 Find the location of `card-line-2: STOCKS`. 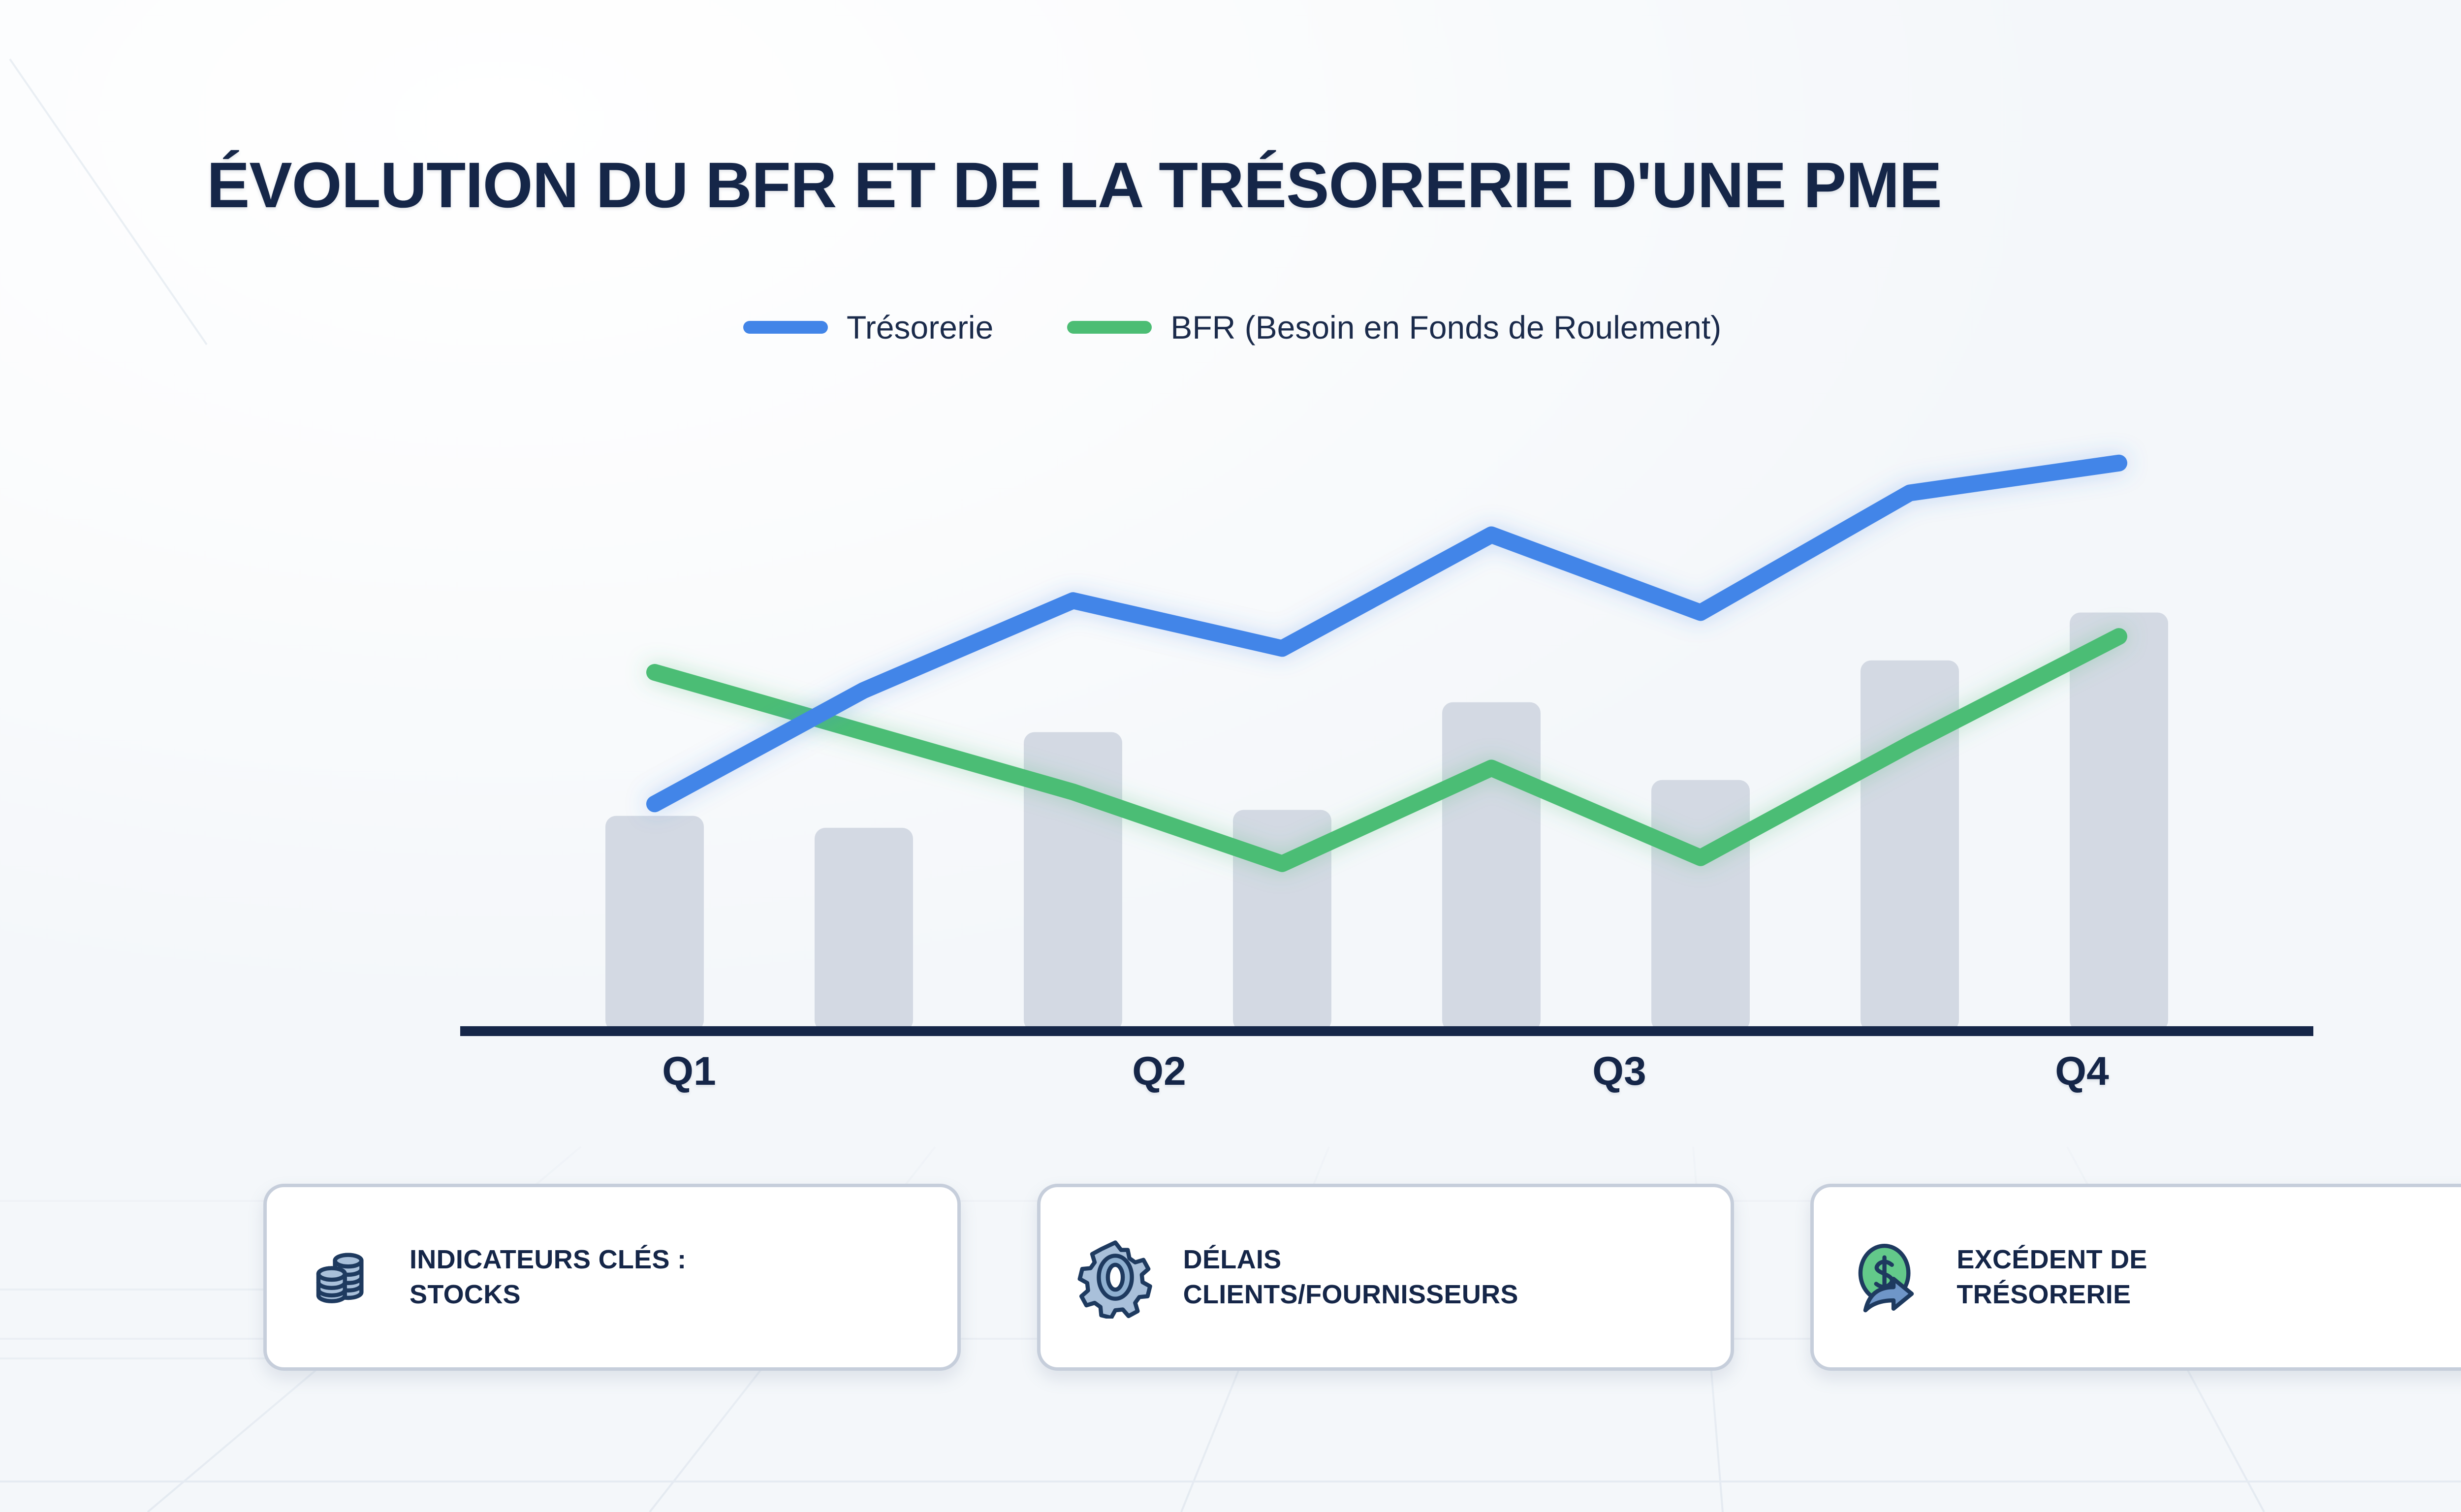

card-line-2: STOCKS is located at coordinates (465, 1294).